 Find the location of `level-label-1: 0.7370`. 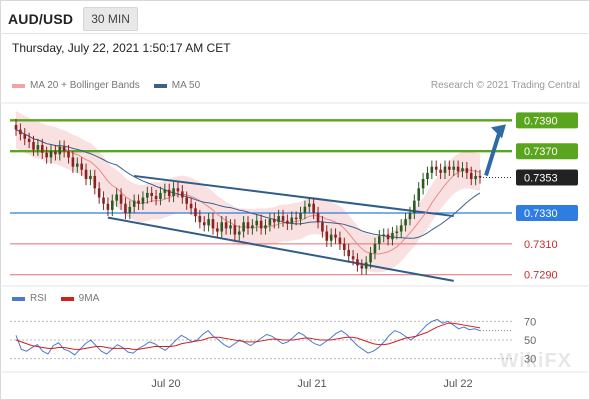

level-label-1: 0.7370 is located at coordinates (541, 152).